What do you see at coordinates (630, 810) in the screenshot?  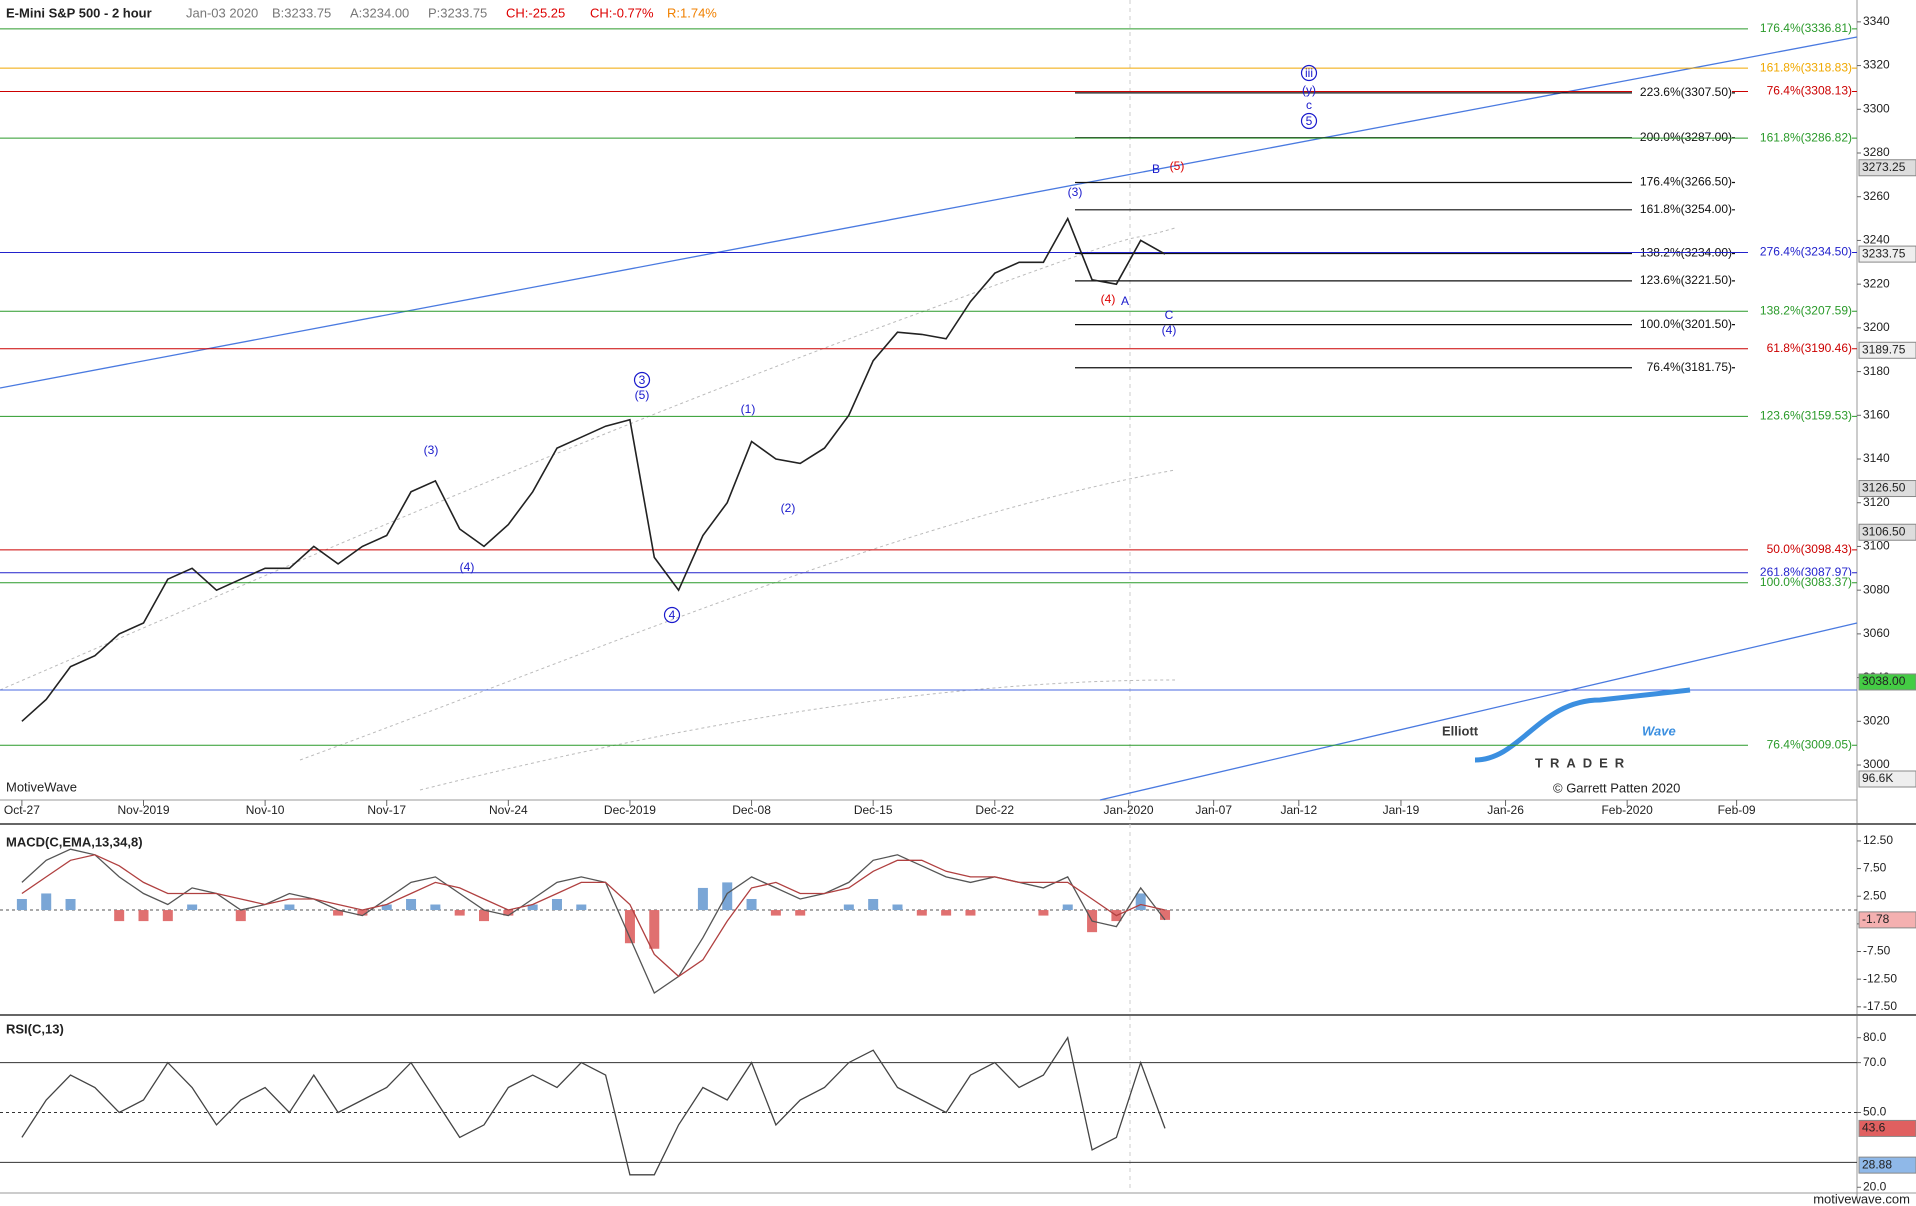 I see `x-tick-label: Dec-2019` at bounding box center [630, 810].